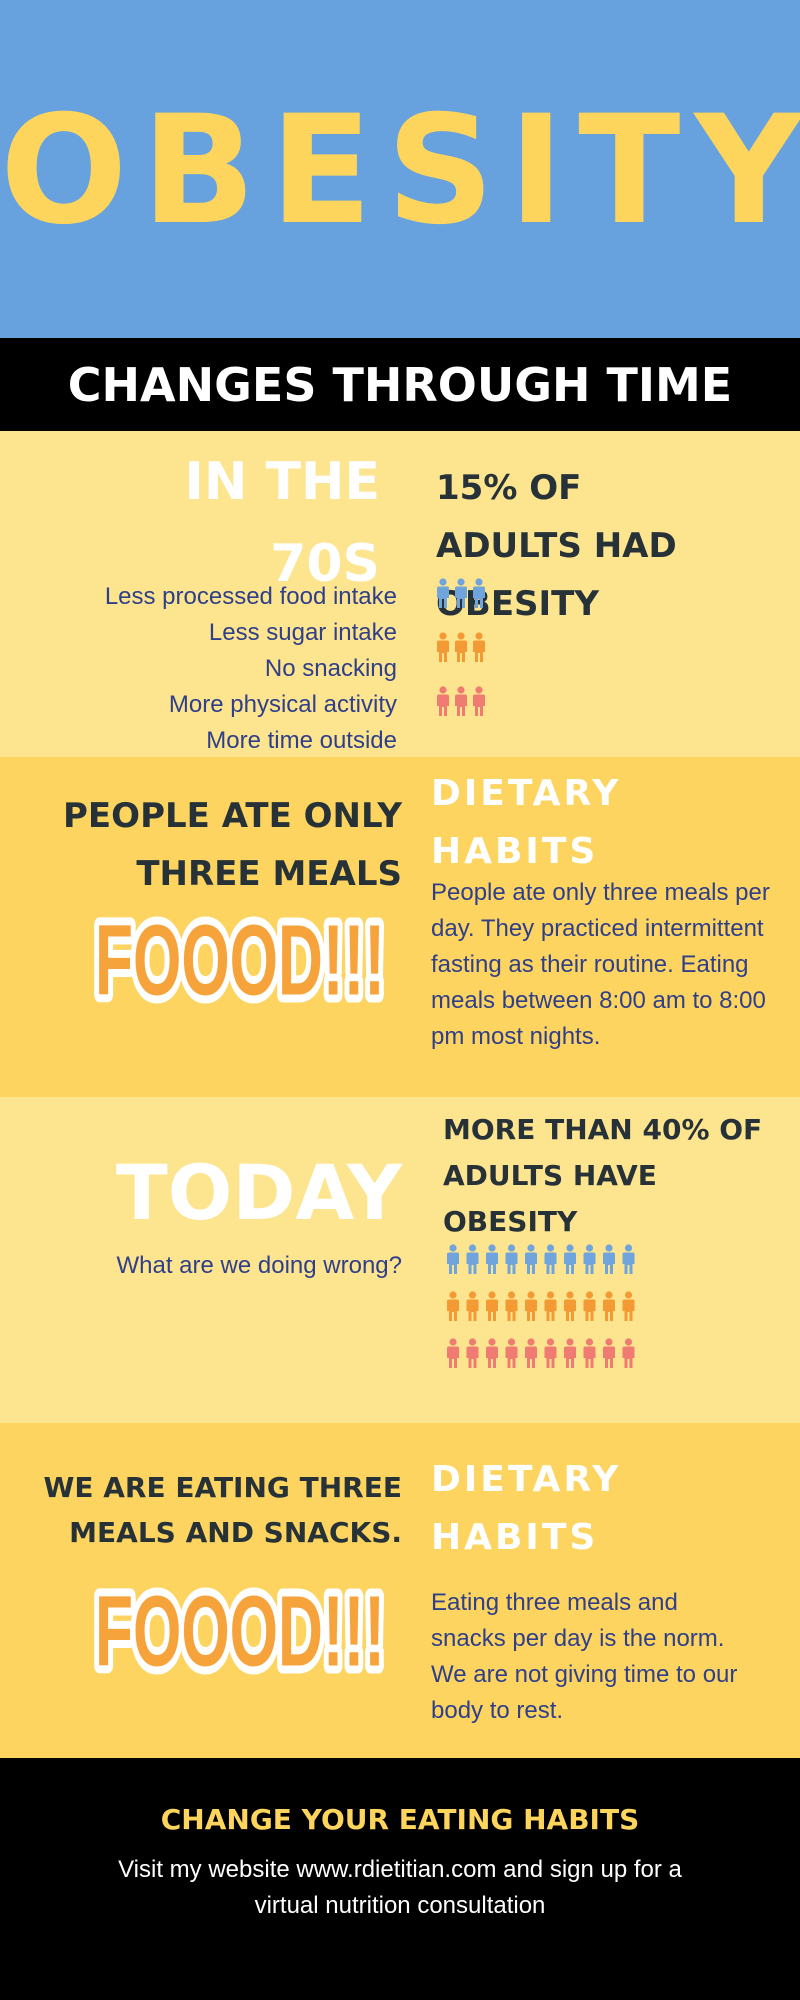 This screenshot has width=800, height=2000. I want to click on statement: PEOPLE ATE ONLY THREE MEALS, so click(232, 845).